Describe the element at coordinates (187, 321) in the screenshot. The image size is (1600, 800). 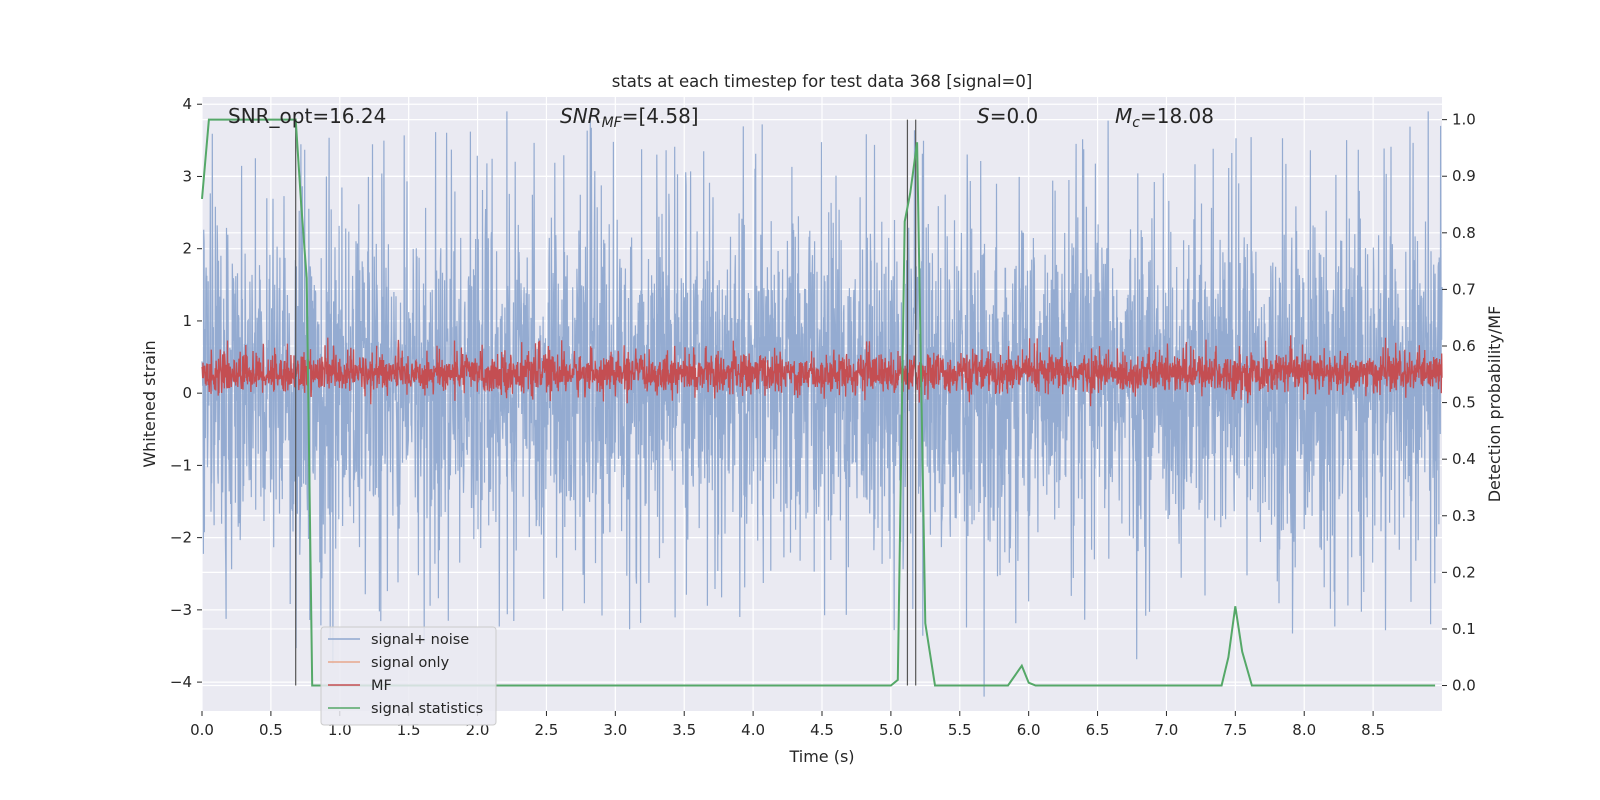
I see `y-tick-label: 1` at that location.